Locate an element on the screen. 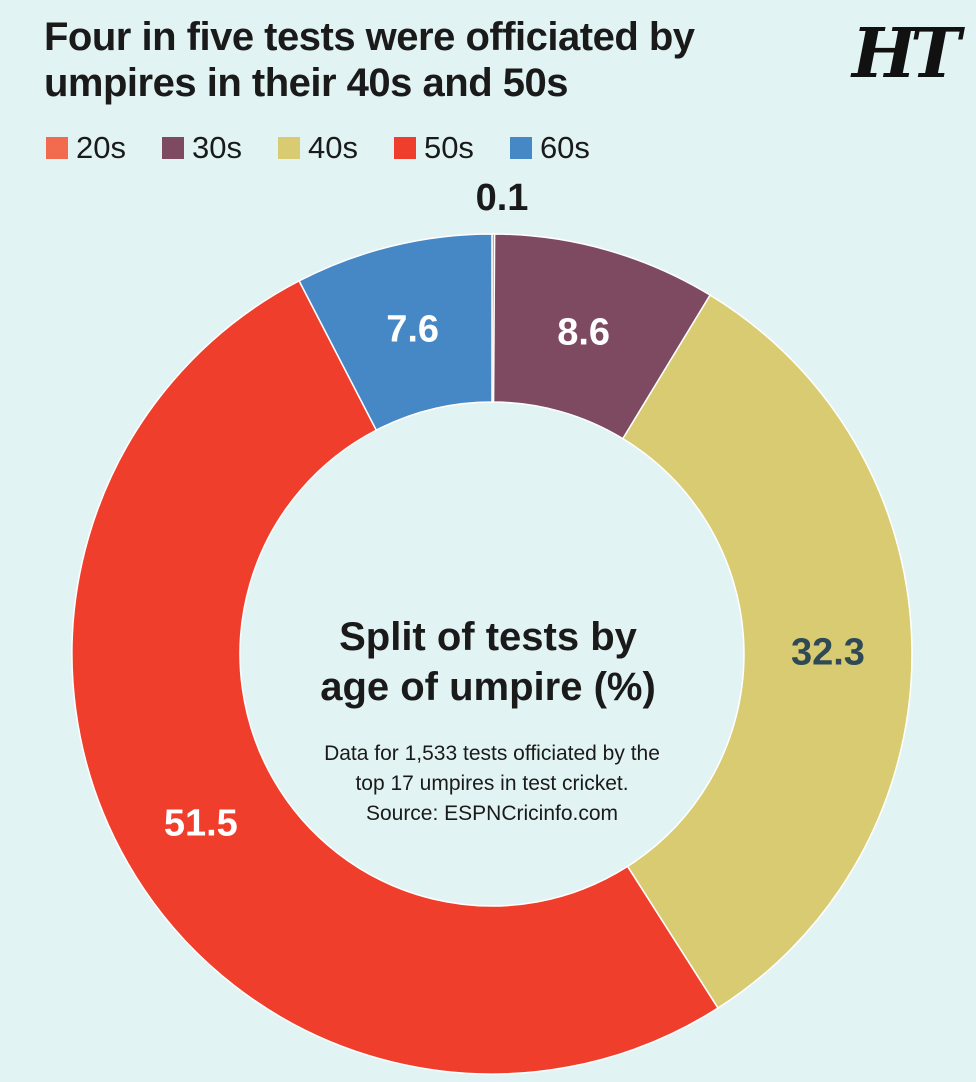 Image resolution: width=976 pixels, height=1082 pixels. slice-label-50s: 51.5 is located at coordinates (201, 824).